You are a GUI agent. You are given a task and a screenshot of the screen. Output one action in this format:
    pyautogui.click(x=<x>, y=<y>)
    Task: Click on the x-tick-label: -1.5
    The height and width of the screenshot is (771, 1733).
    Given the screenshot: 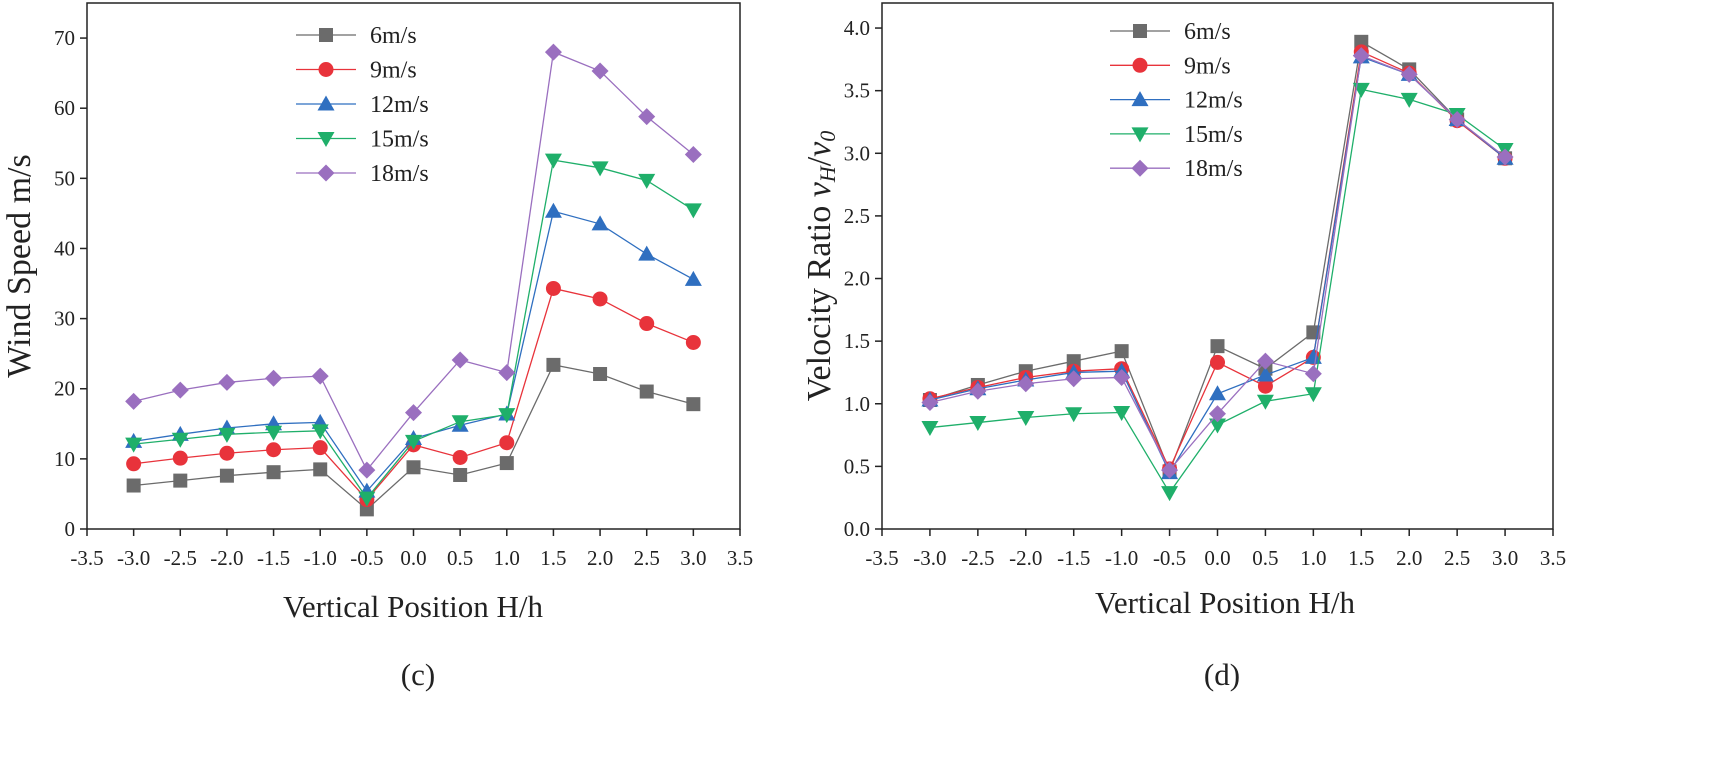 What is the action you would take?
    pyautogui.click(x=1073, y=558)
    